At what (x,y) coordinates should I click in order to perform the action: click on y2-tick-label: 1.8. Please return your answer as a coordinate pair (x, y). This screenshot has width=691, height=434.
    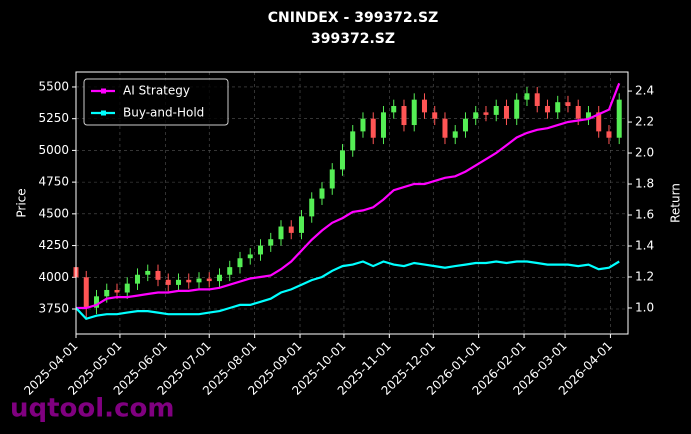
    Looking at the image, I should click on (644, 184).